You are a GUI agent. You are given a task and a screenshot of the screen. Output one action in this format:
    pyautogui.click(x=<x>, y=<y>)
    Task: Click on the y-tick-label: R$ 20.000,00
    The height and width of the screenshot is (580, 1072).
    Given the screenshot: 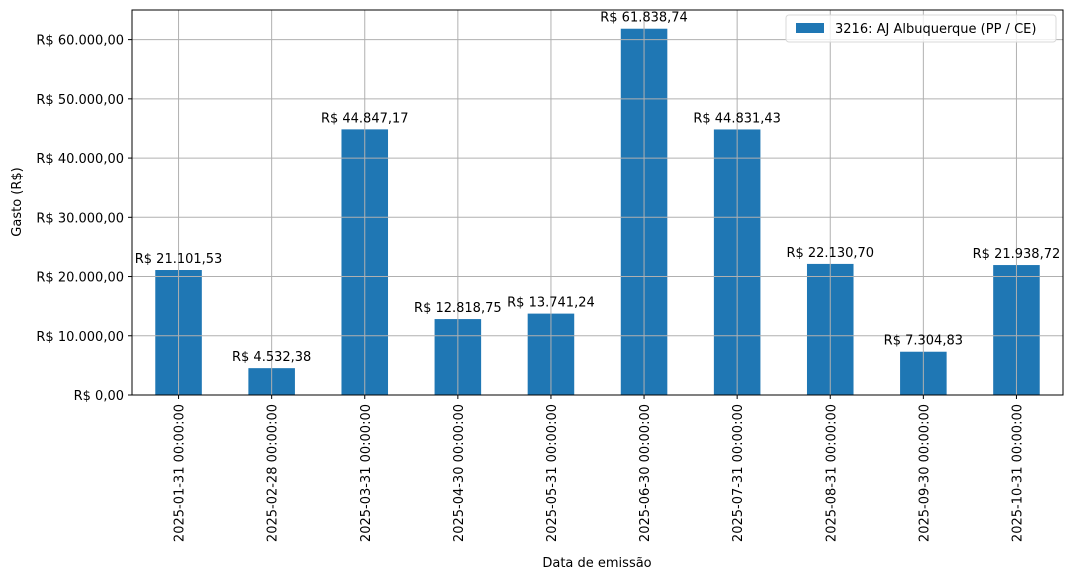 What is the action you would take?
    pyautogui.click(x=80, y=278)
    